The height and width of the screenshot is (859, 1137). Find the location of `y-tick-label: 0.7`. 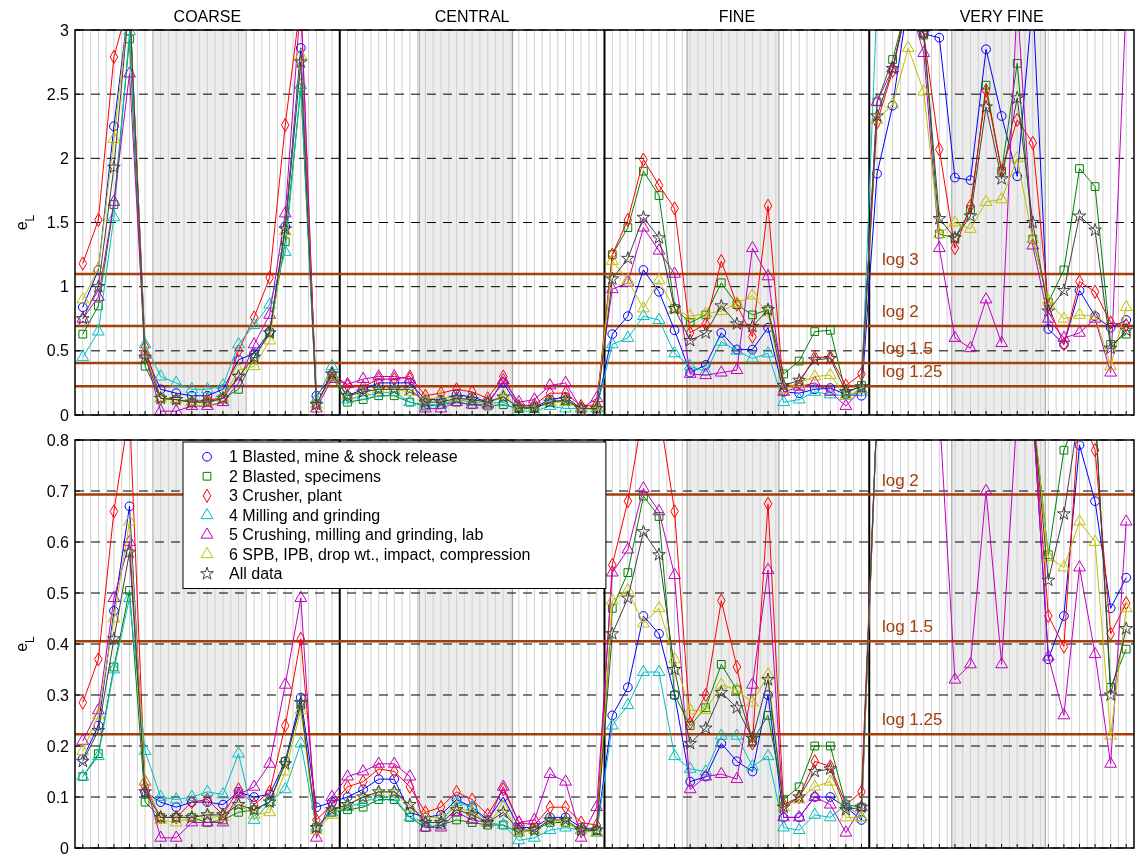

y-tick-label: 0.7 is located at coordinates (58, 491).